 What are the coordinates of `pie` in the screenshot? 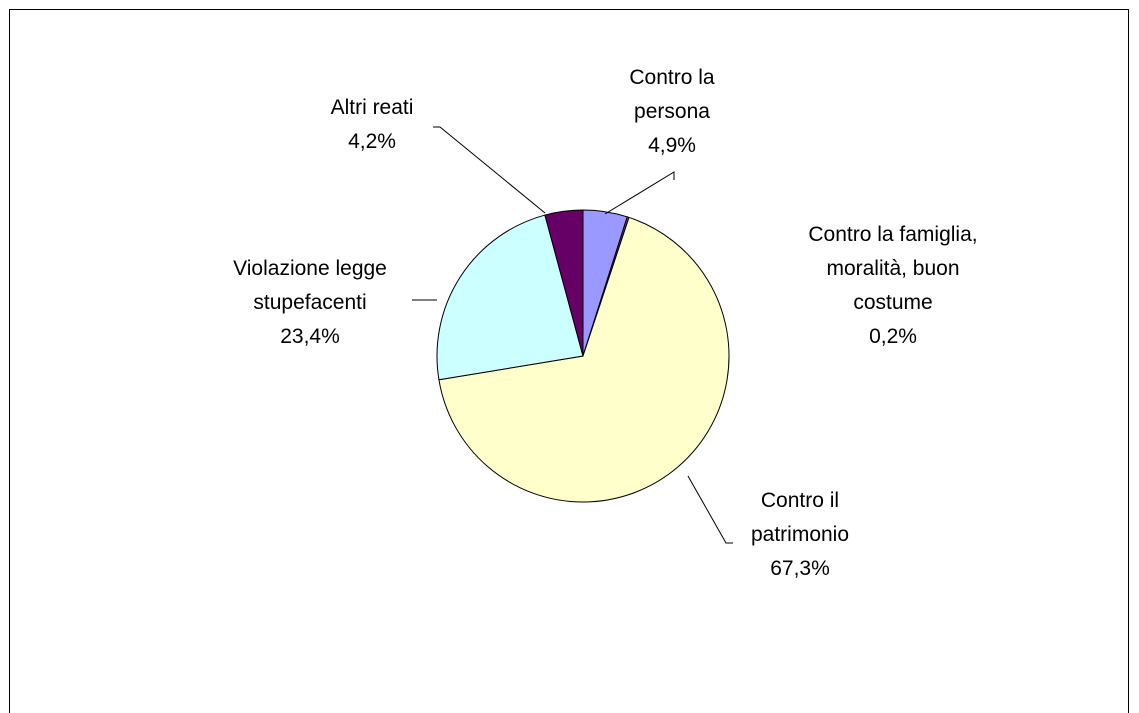 It's located at (583, 356).